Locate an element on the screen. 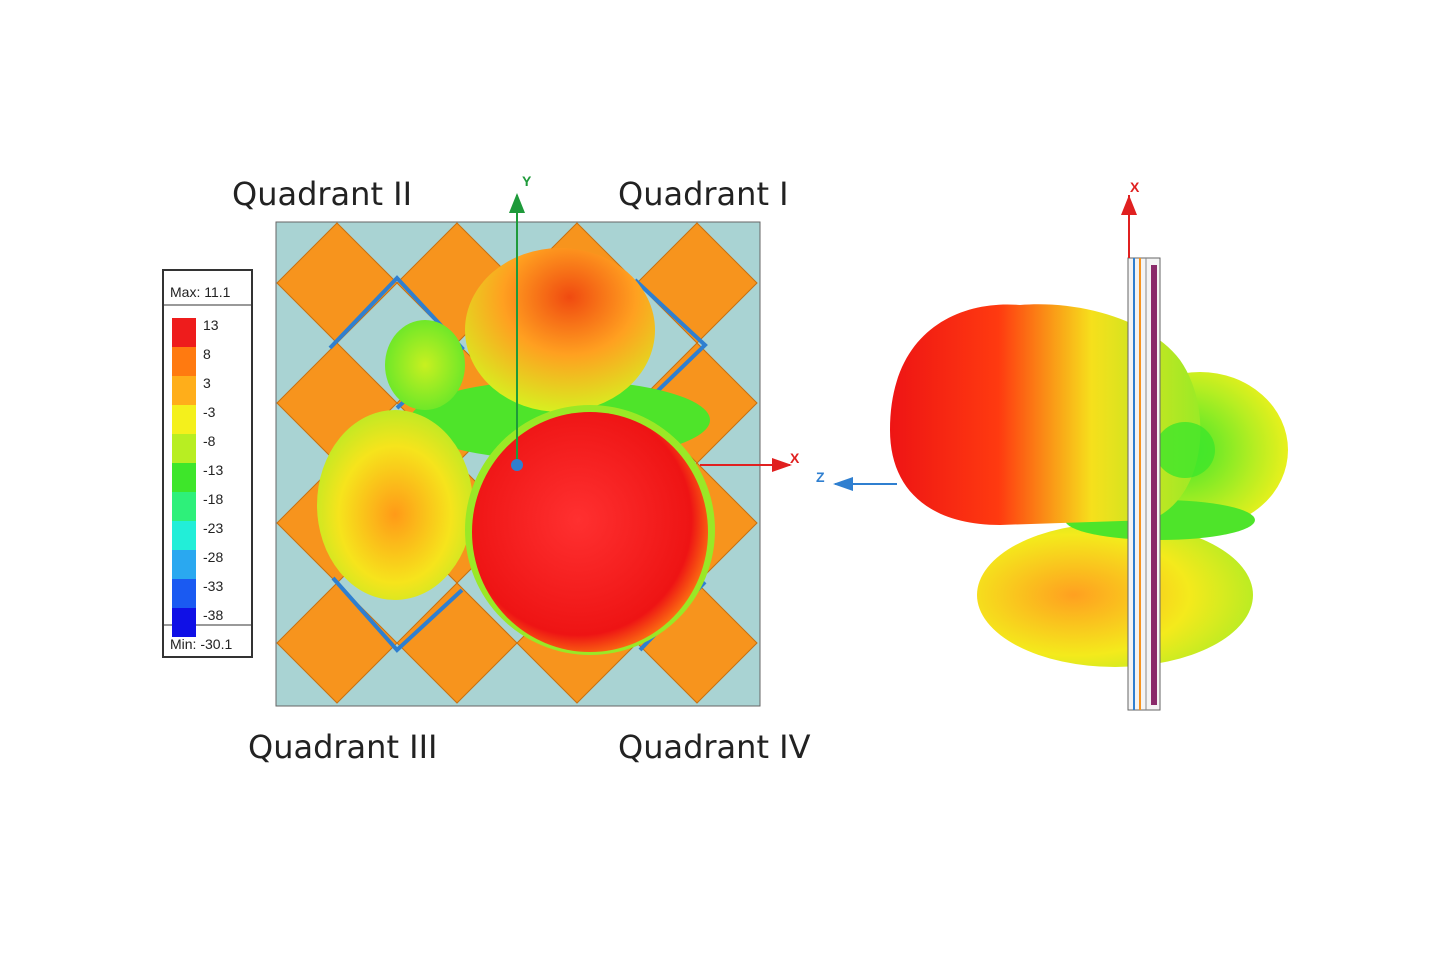 The image size is (1444, 969). axis-label: Y is located at coordinates (527, 181).